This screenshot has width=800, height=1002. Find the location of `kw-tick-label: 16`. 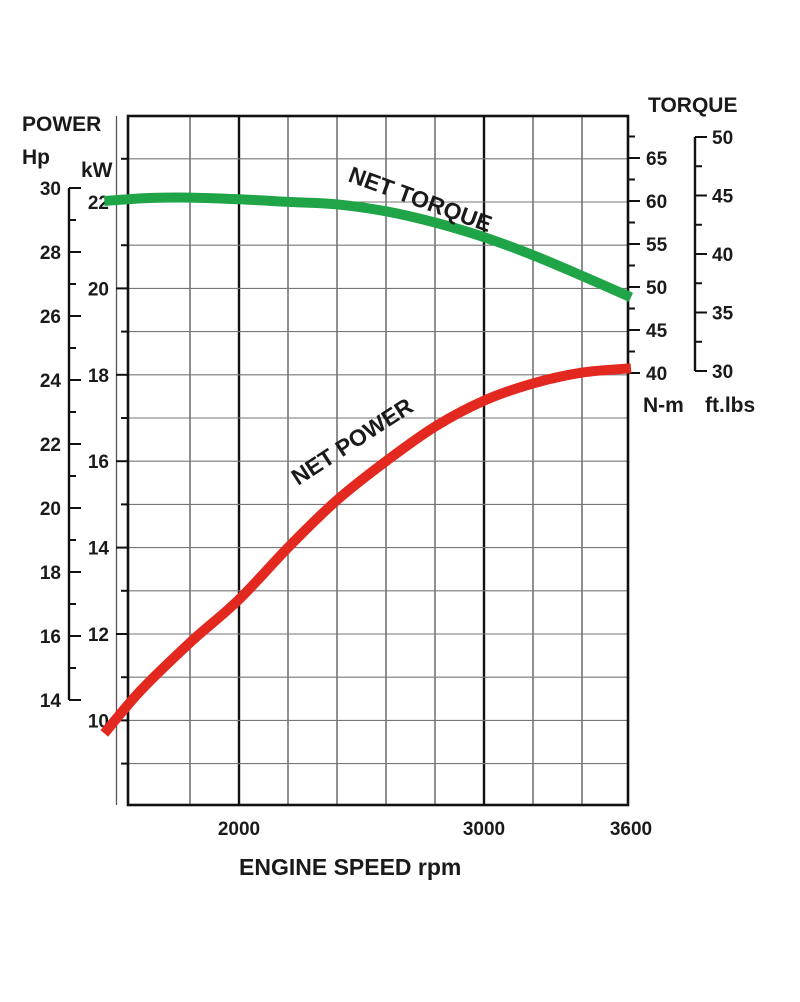

kw-tick-label: 16 is located at coordinates (98, 462).